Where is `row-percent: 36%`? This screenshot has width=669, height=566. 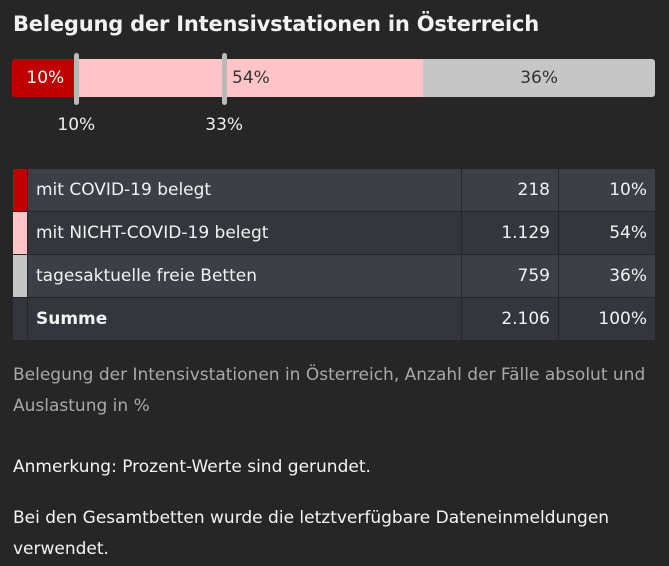
row-percent: 36% is located at coordinates (607, 276).